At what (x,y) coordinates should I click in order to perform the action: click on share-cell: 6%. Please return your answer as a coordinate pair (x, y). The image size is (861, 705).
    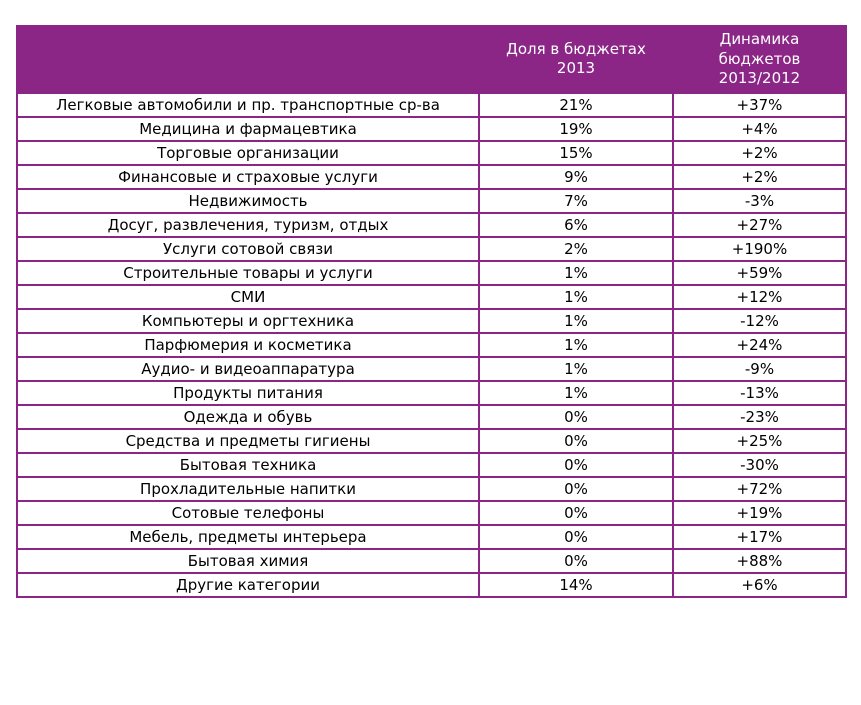
    Looking at the image, I should click on (576, 224).